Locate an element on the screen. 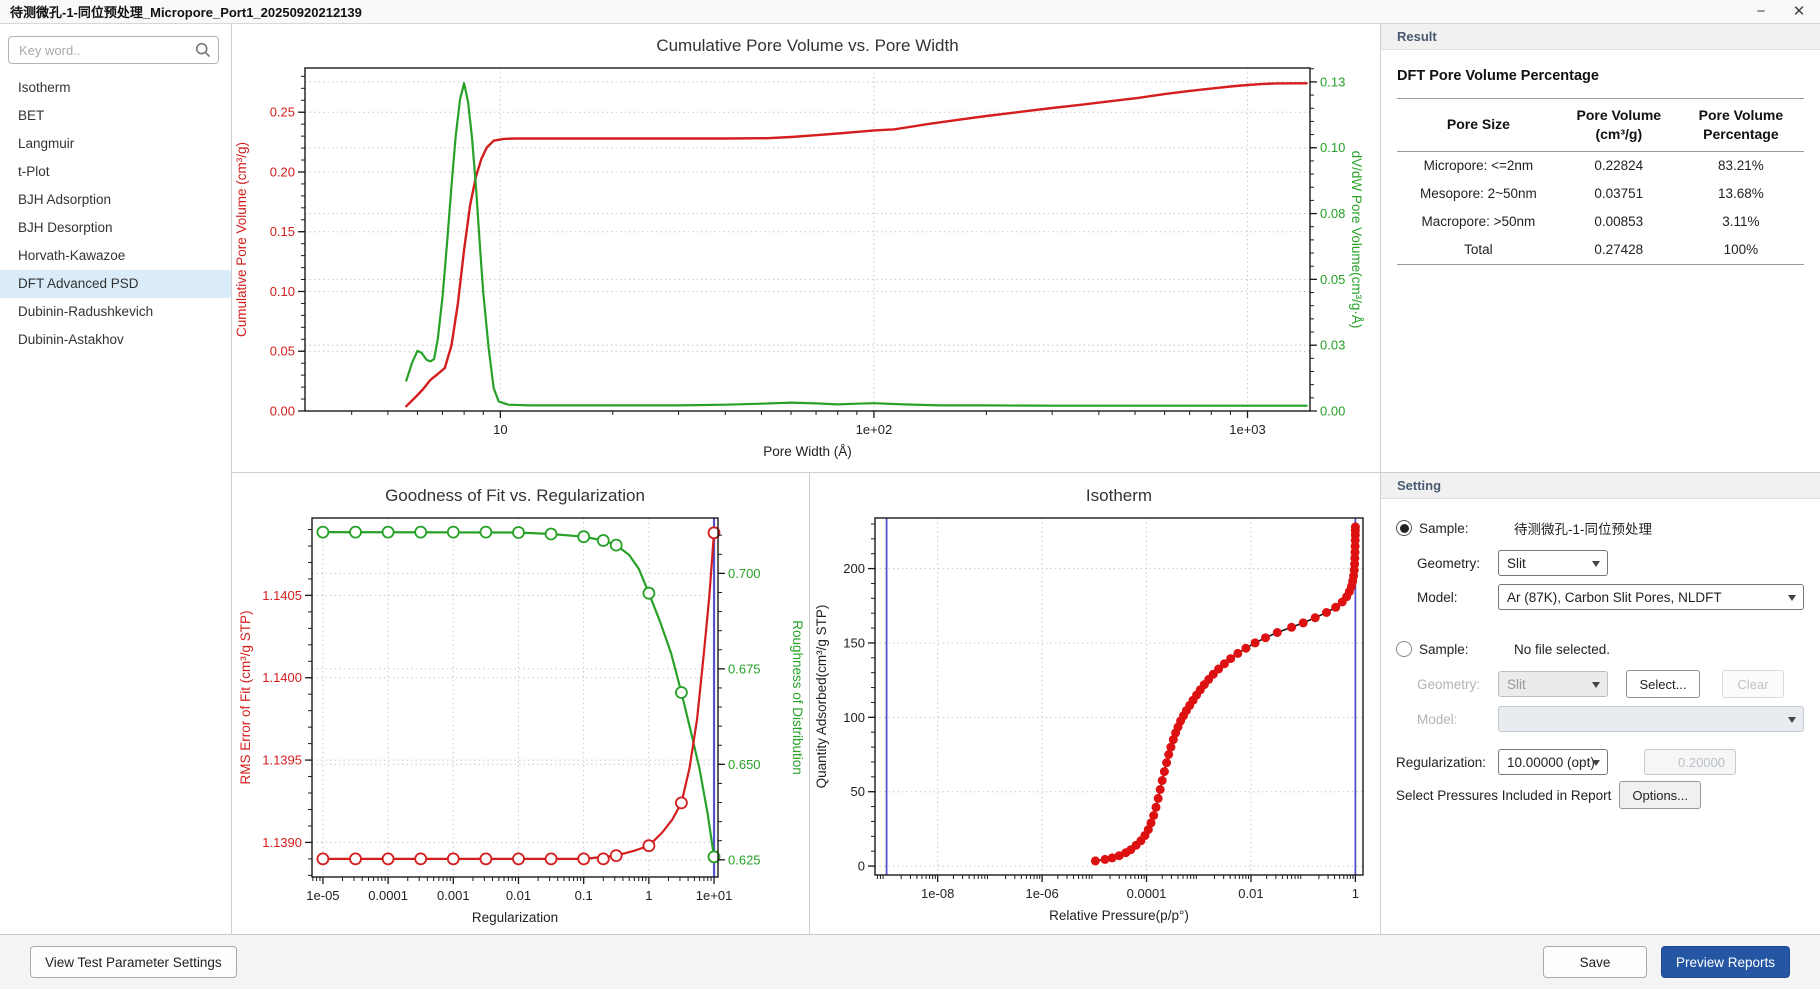 The image size is (1820, 989). svg-text: 1e+03 is located at coordinates (1247, 429).